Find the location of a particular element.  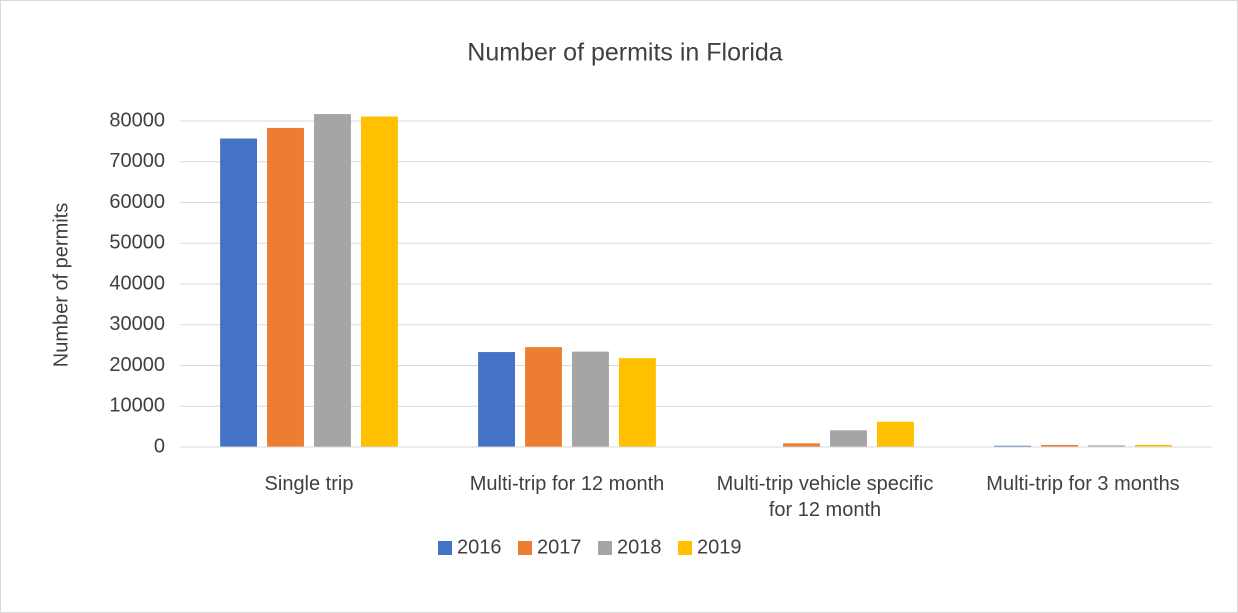

legend-label: 2019 is located at coordinates (719, 547).